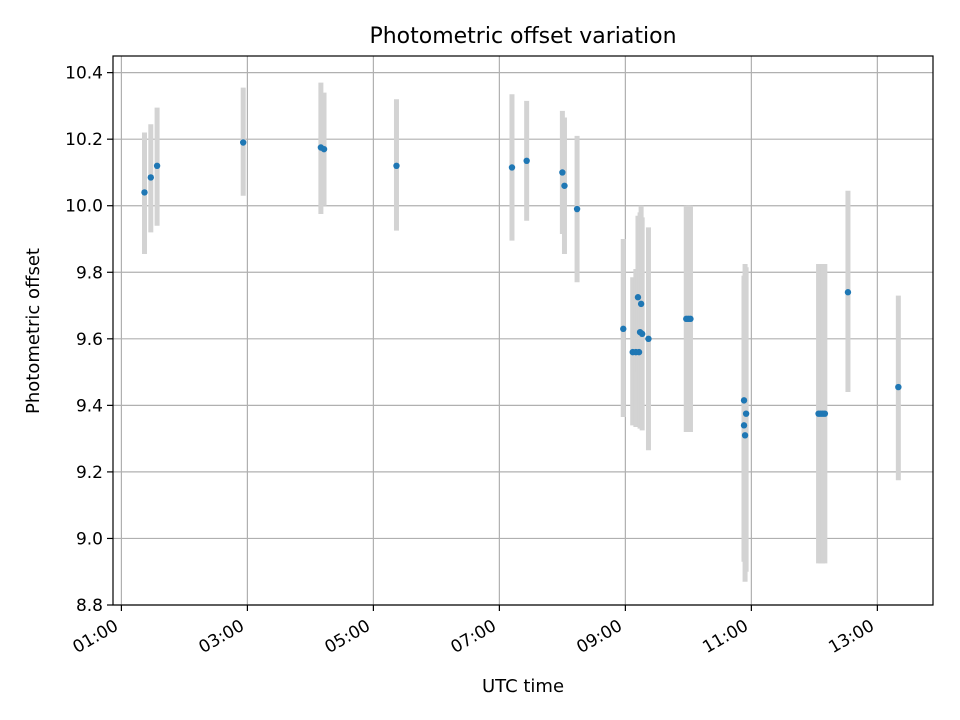 The image size is (960, 720). I want to click on chart-title: Photometric offset variation, so click(522, 36).